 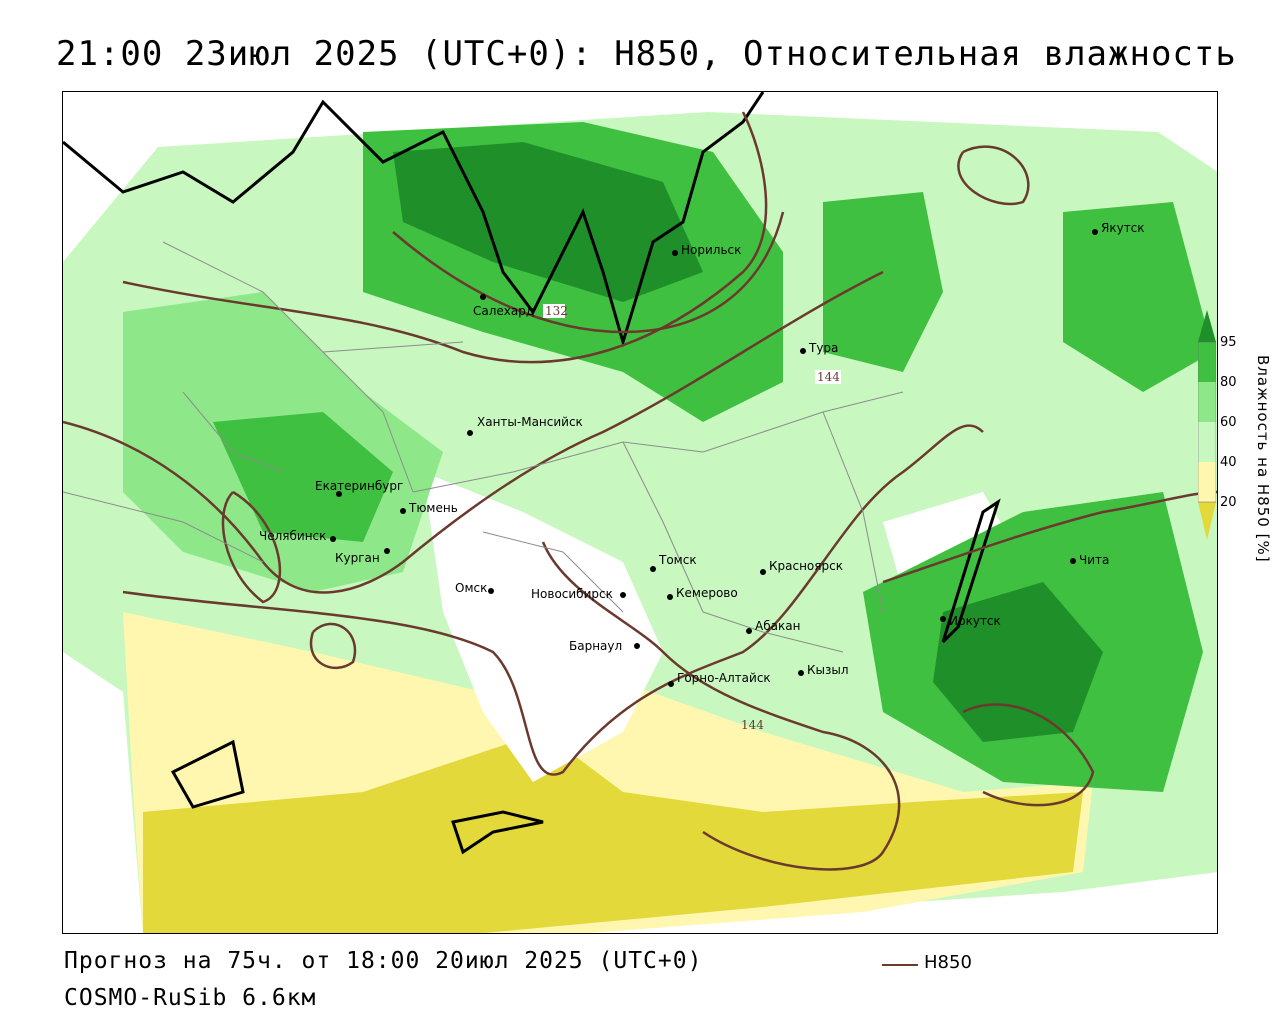 What do you see at coordinates (471, 588) in the screenshot?
I see `svg-text: Омск` at bounding box center [471, 588].